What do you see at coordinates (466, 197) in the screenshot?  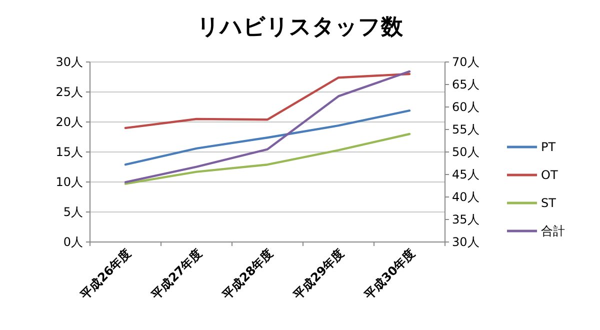 I see `y2-tick-label: 40人` at bounding box center [466, 197].